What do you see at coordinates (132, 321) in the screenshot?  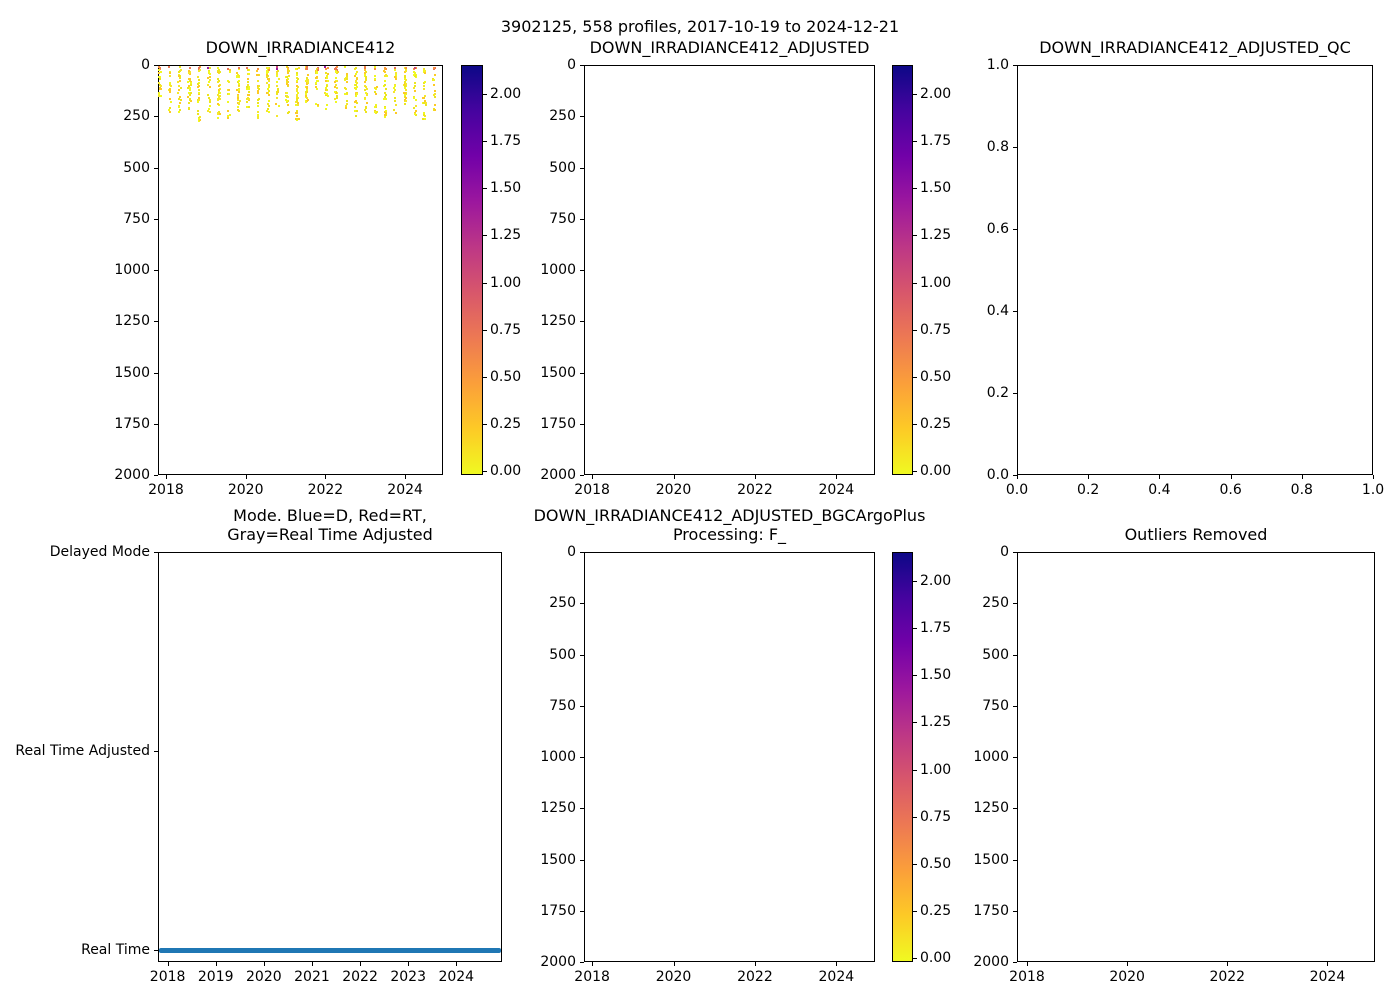 I see `y-tick-label: 1250` at bounding box center [132, 321].